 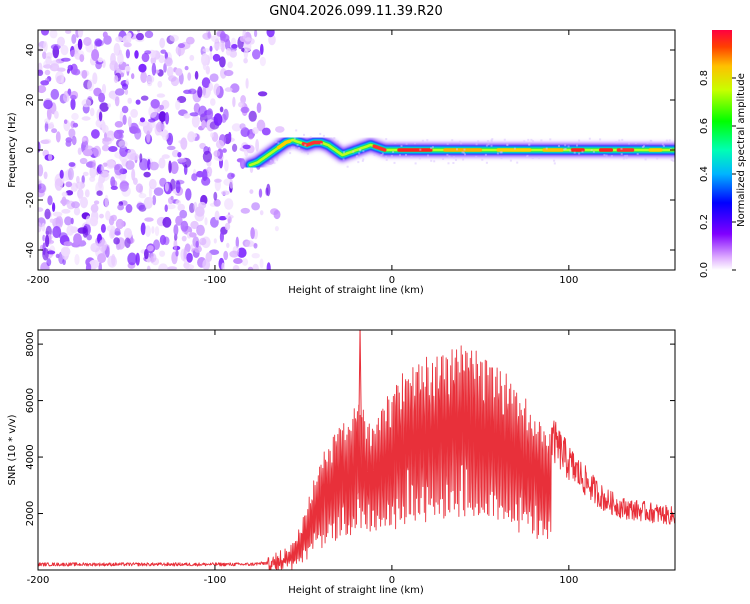 I want to click on noise-cloud, so click(x=161, y=150).